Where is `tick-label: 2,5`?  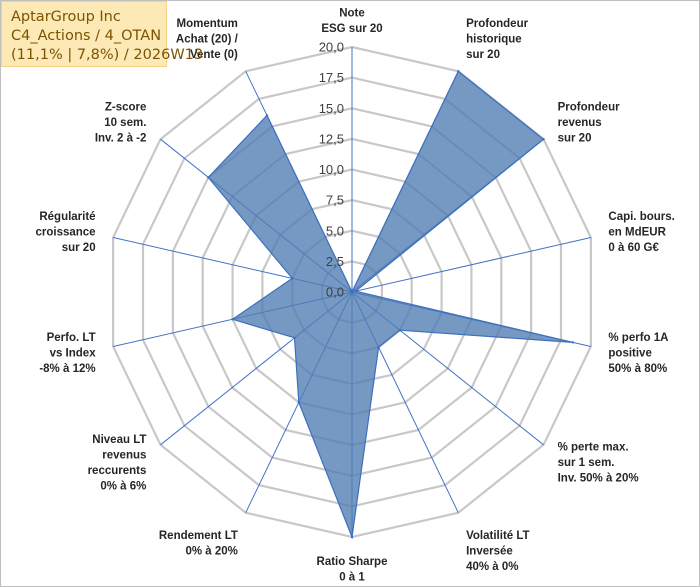 tick-label: 2,5 is located at coordinates (335, 261).